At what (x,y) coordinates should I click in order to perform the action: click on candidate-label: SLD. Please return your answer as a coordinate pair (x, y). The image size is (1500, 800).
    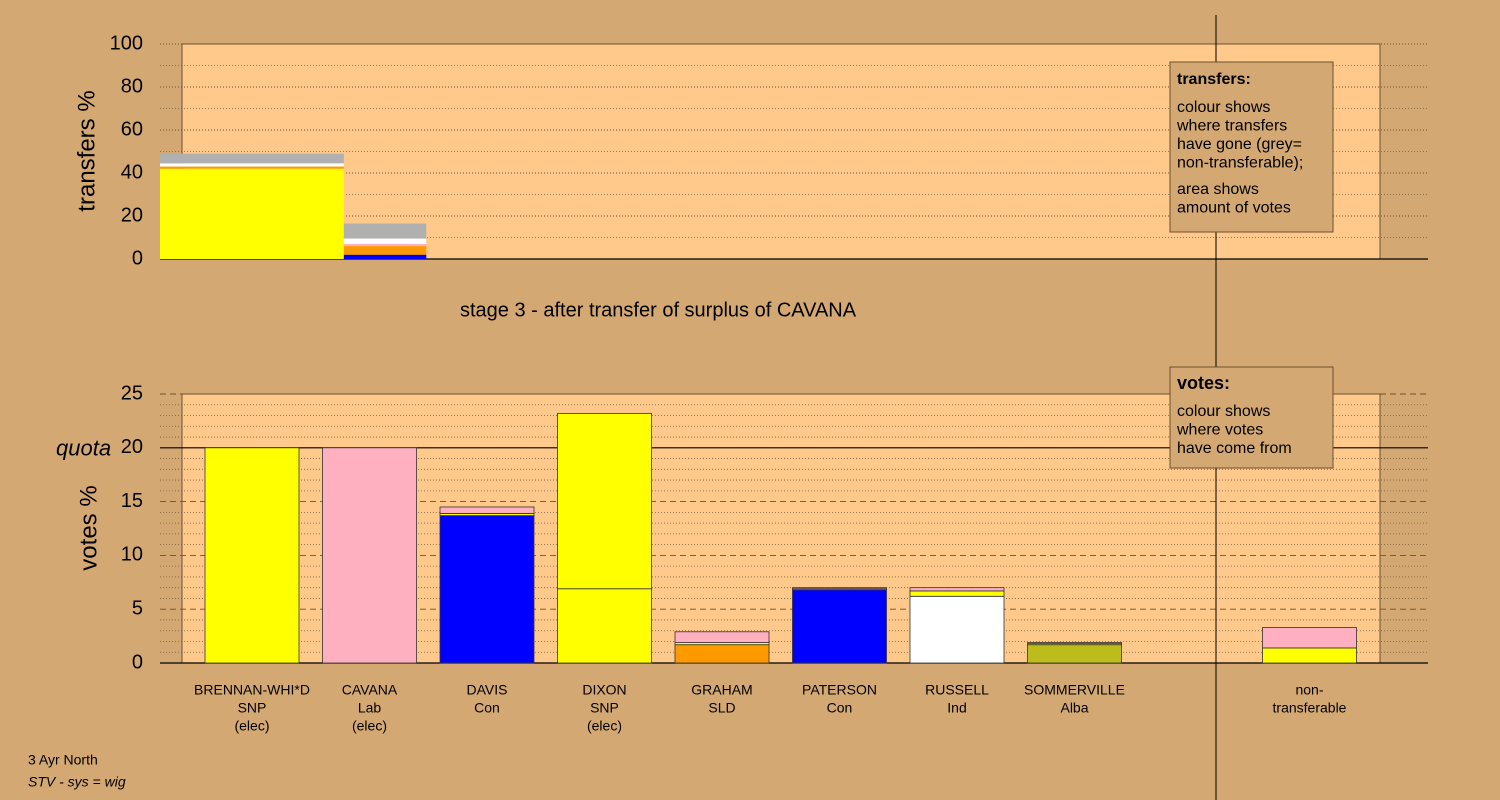
    Looking at the image, I should click on (721, 708).